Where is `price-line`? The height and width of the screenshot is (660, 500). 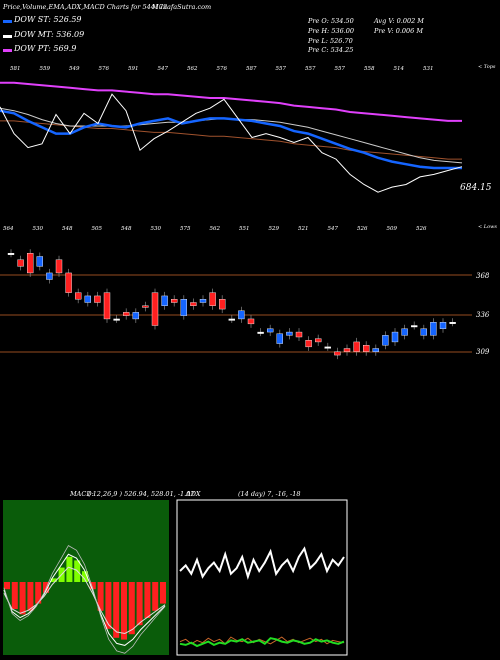
price-line is located at coordinates (231, 143).